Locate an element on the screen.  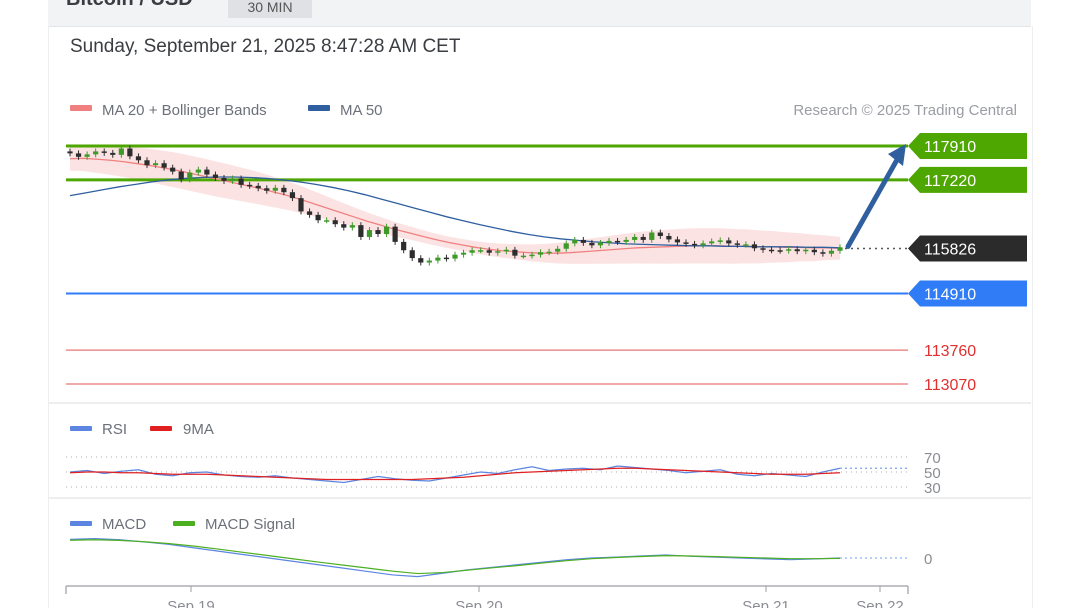
rsi-legend-label: RSI is located at coordinates (114, 429).